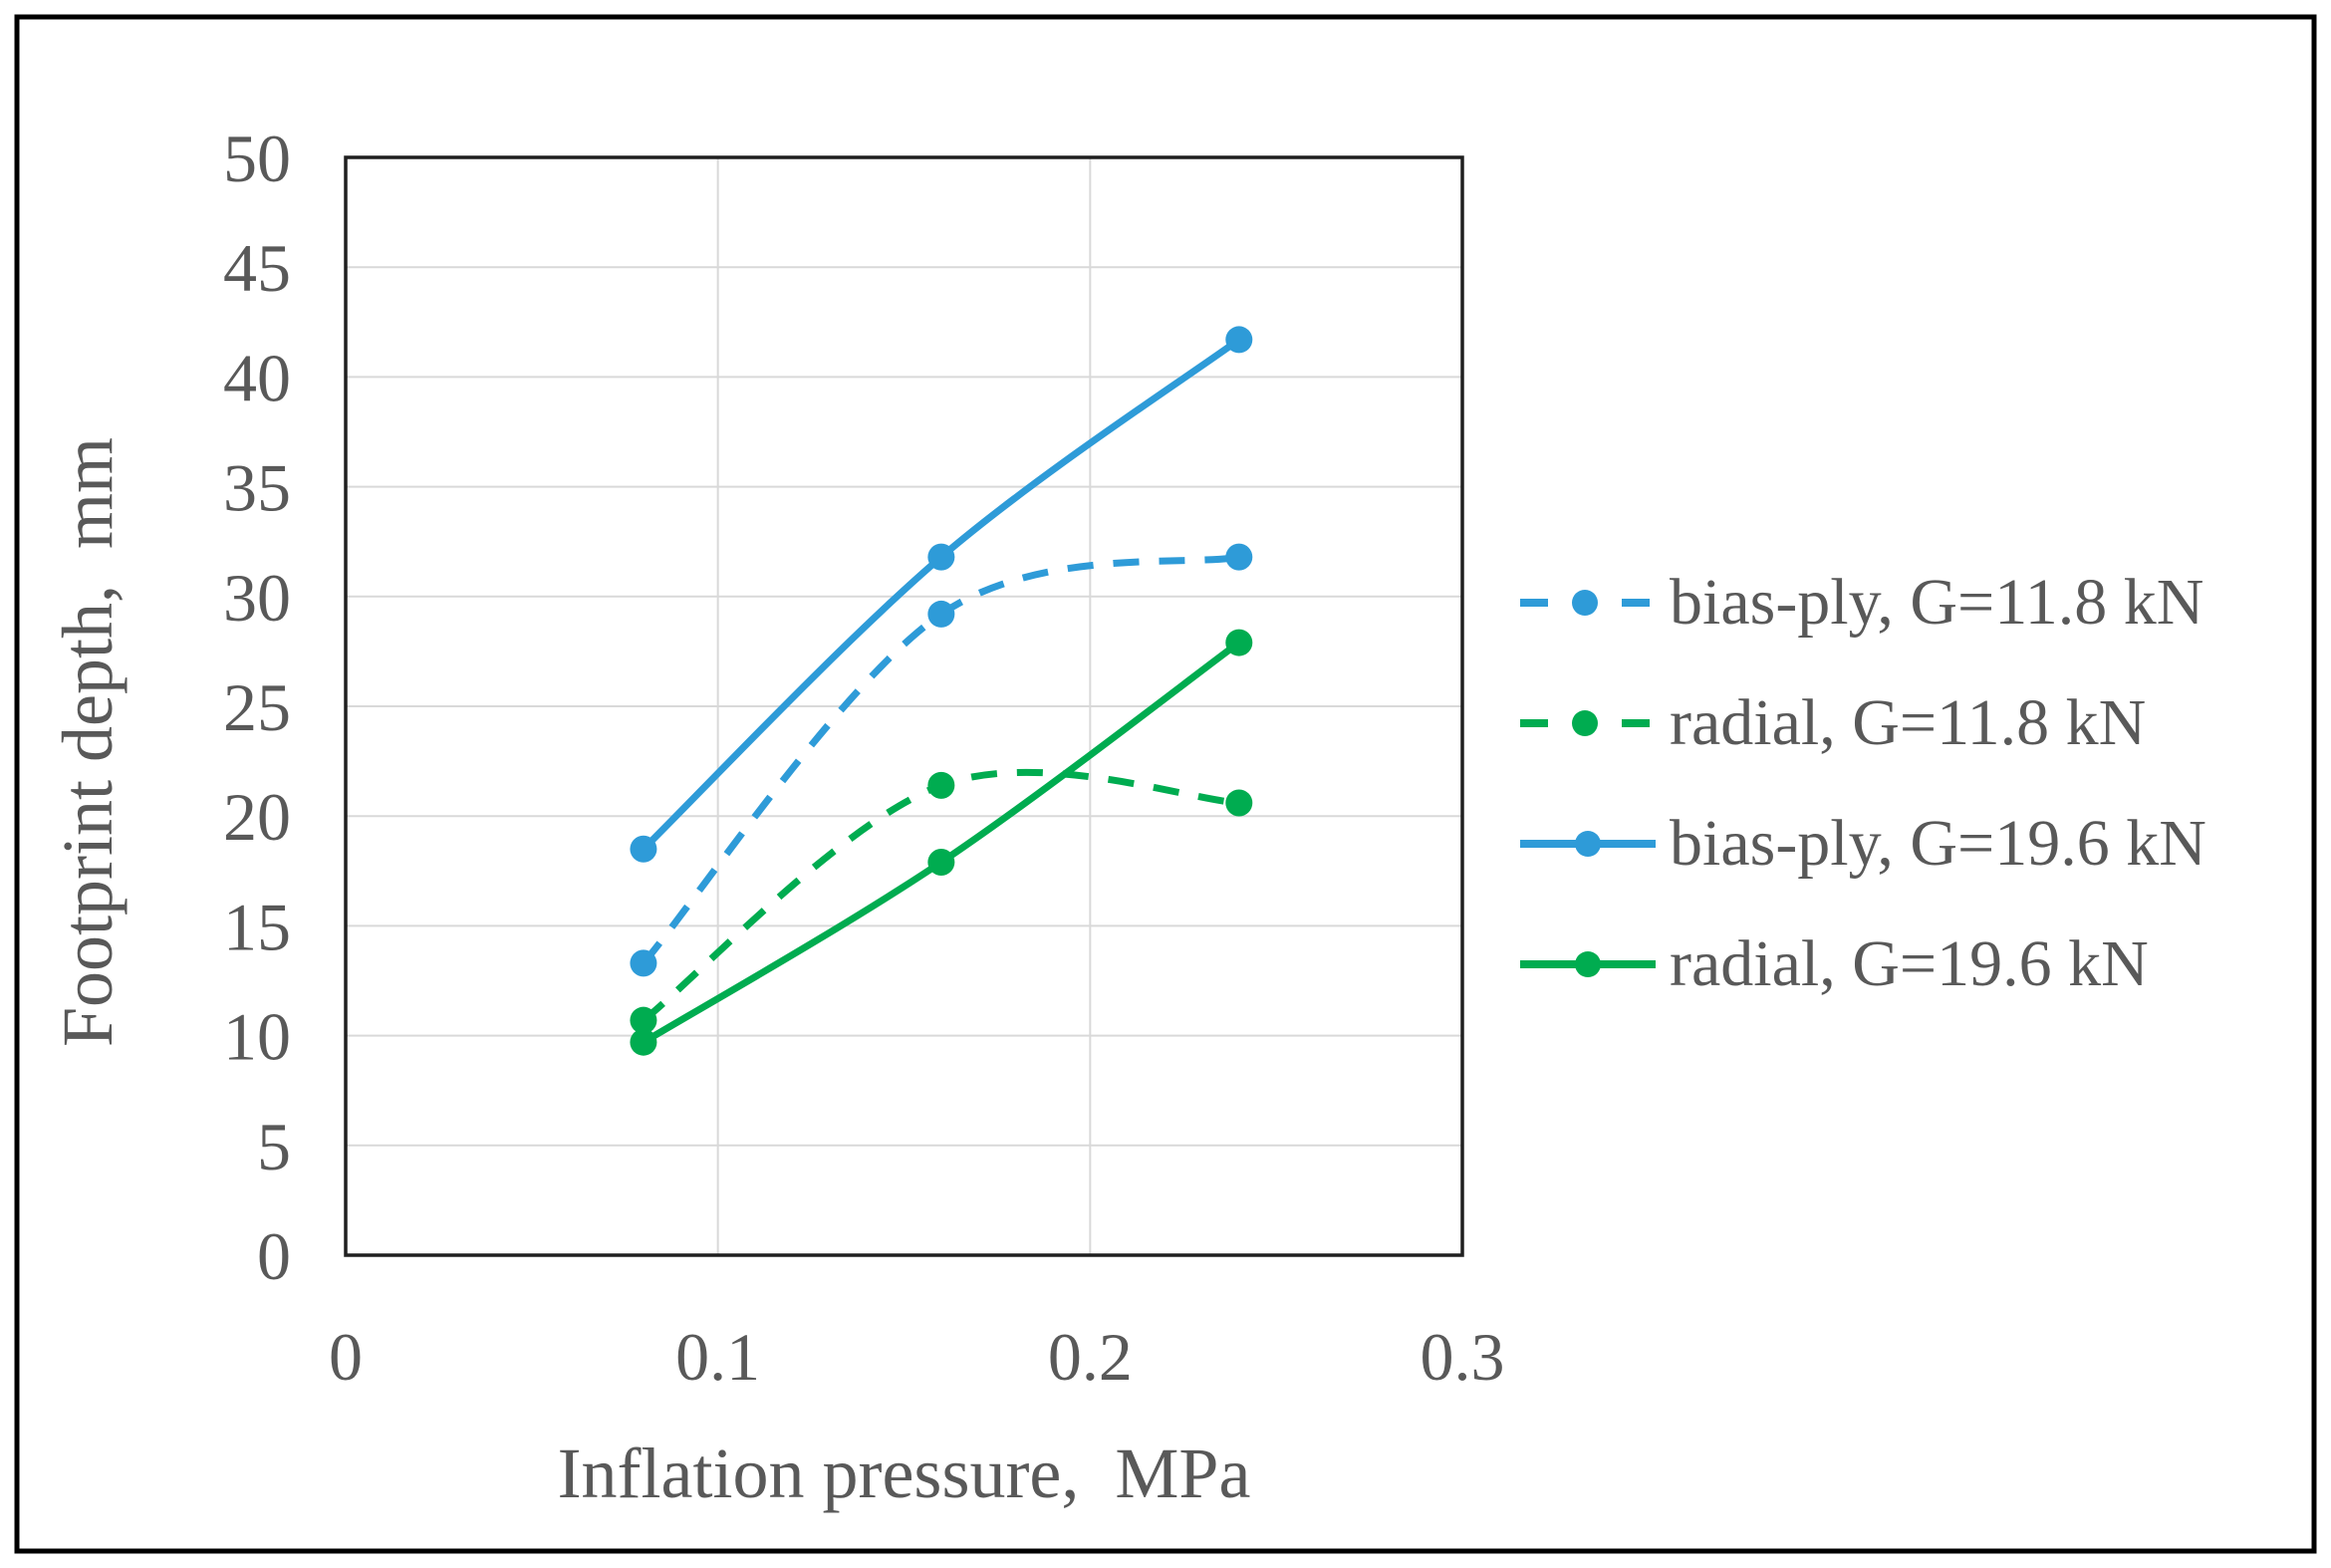 This screenshot has width=2331, height=1568. I want to click on legend-swatch-solid-bias-ply-g-19.6-kn, so click(1588, 843).